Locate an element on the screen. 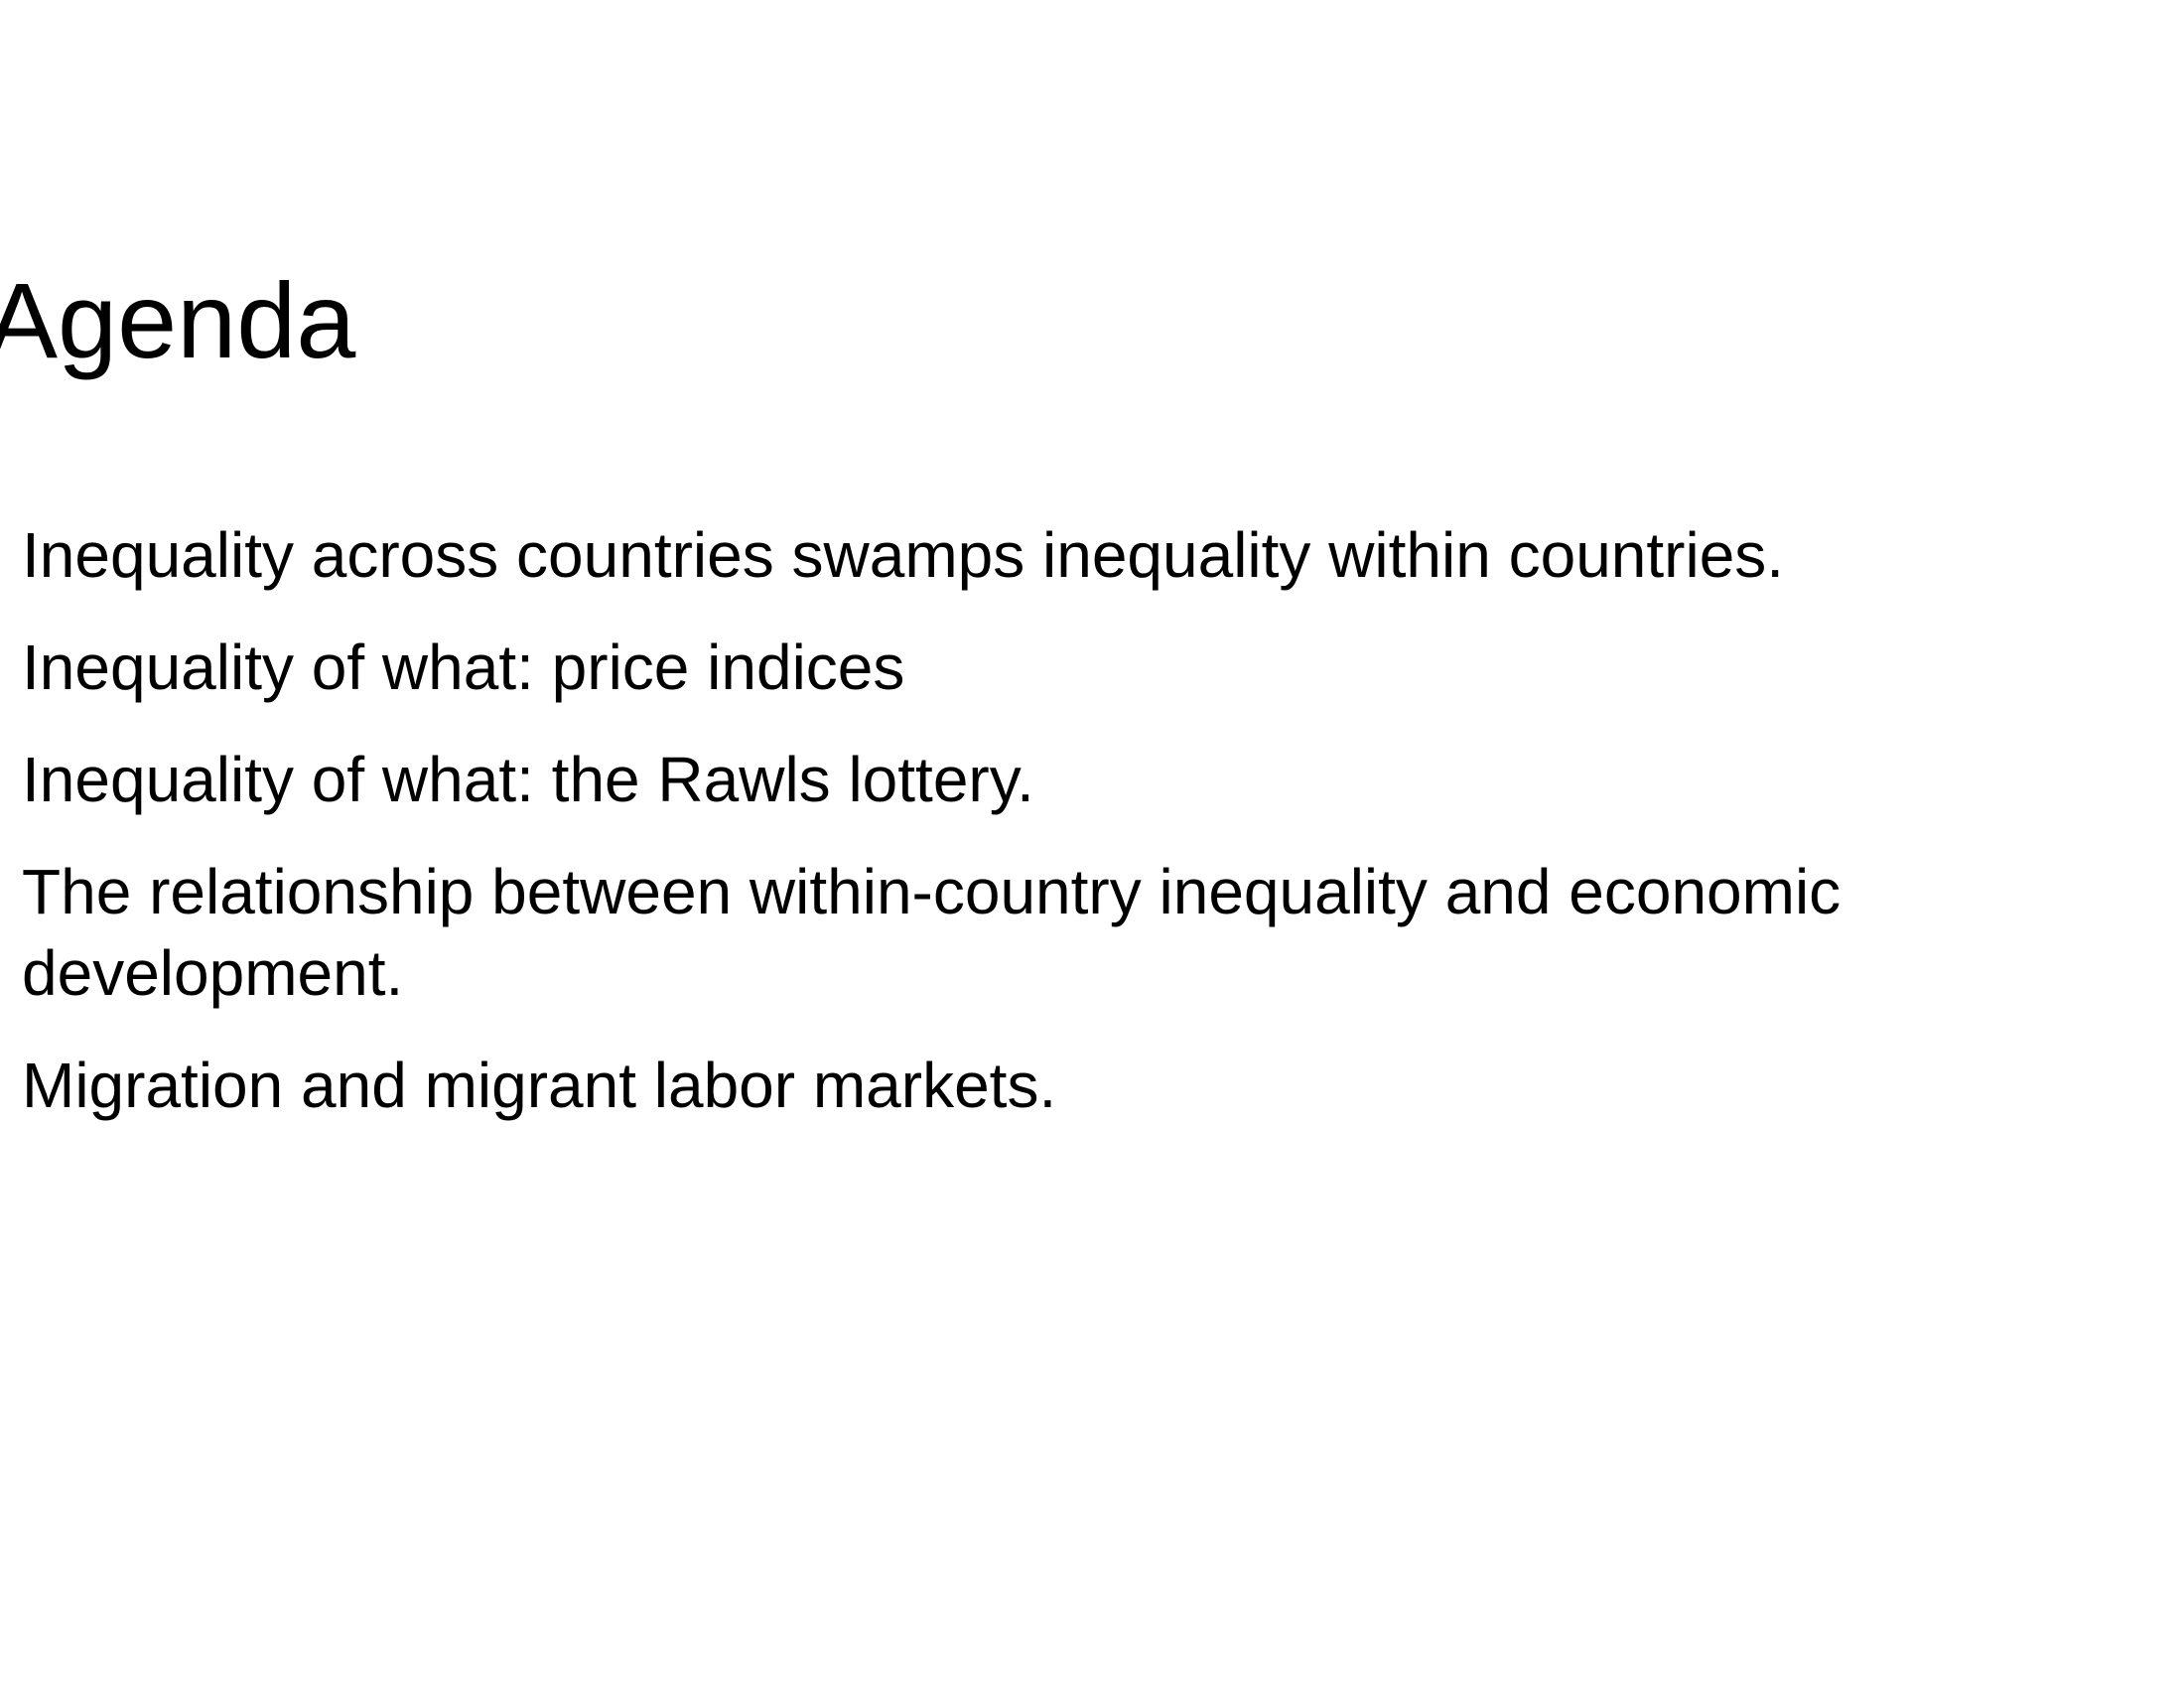 The width and height of the screenshot is (2184, 1688). agenda-item-migration: Migration and migrant labor markets. is located at coordinates (539, 1085).